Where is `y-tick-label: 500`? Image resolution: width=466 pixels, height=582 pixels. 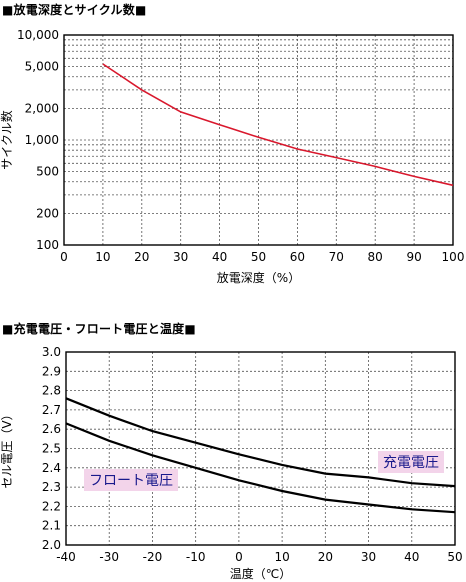 y-tick-label: 500 is located at coordinates (47, 172).